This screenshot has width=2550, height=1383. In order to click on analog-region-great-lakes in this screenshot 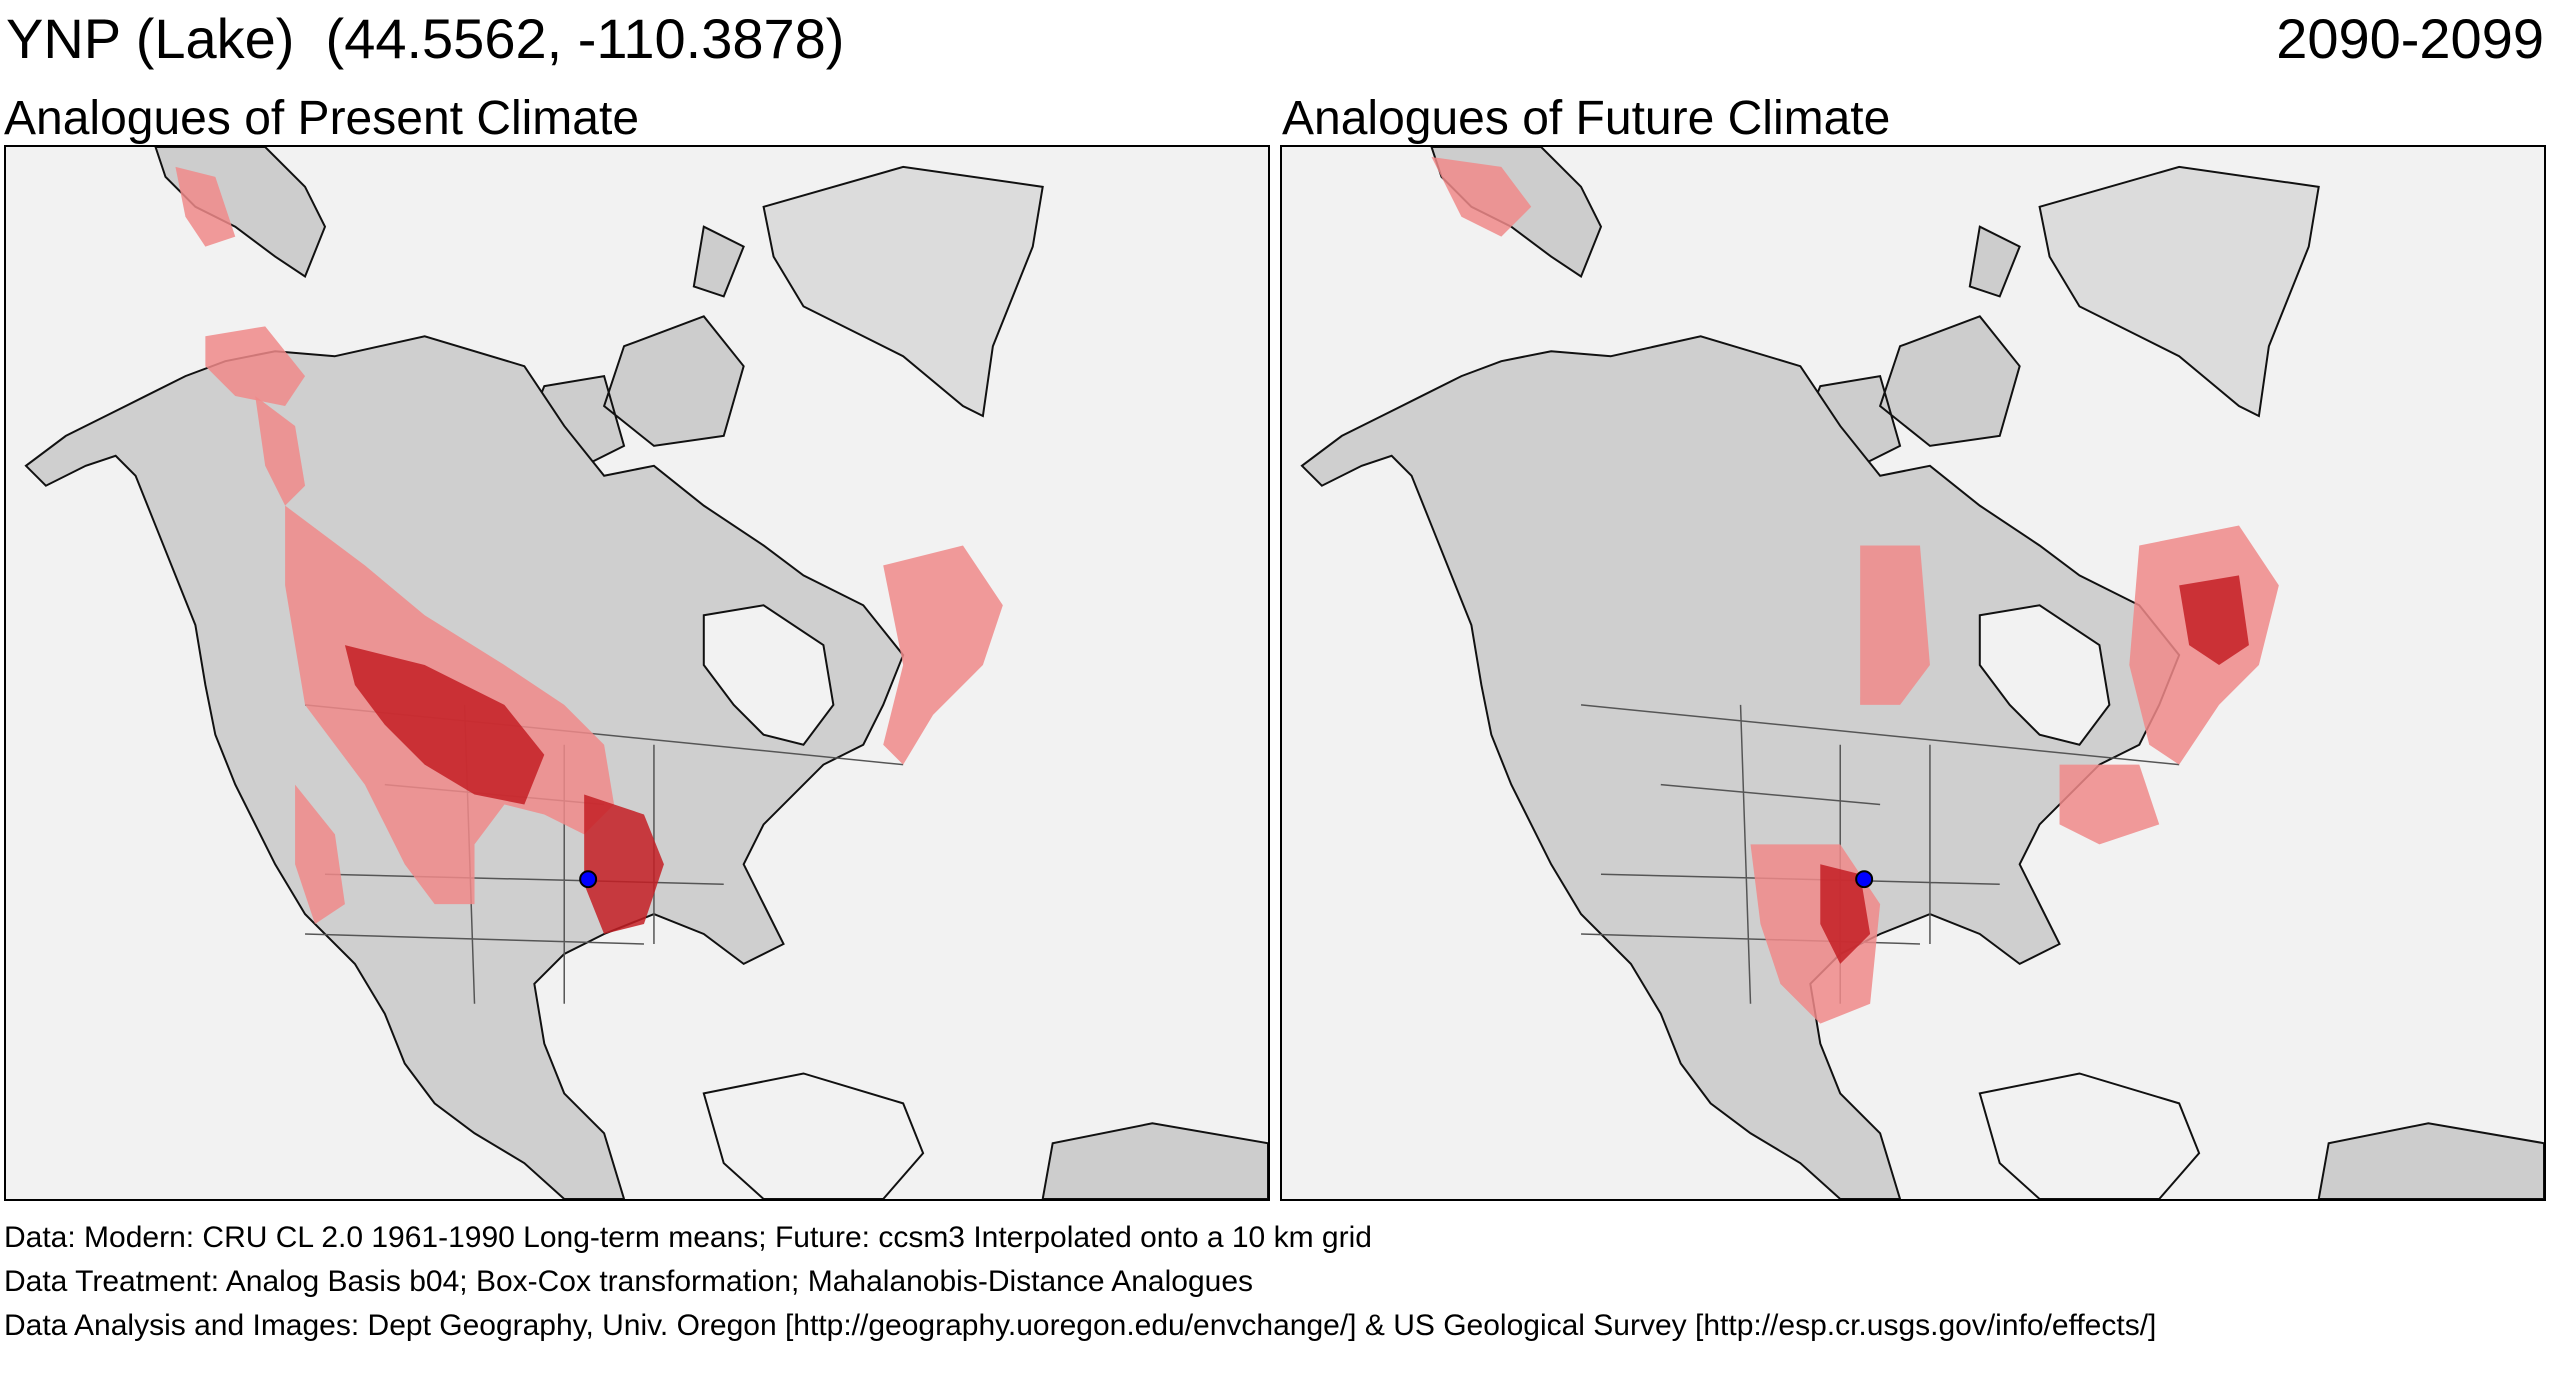, I will do `click(2109, 804)`.